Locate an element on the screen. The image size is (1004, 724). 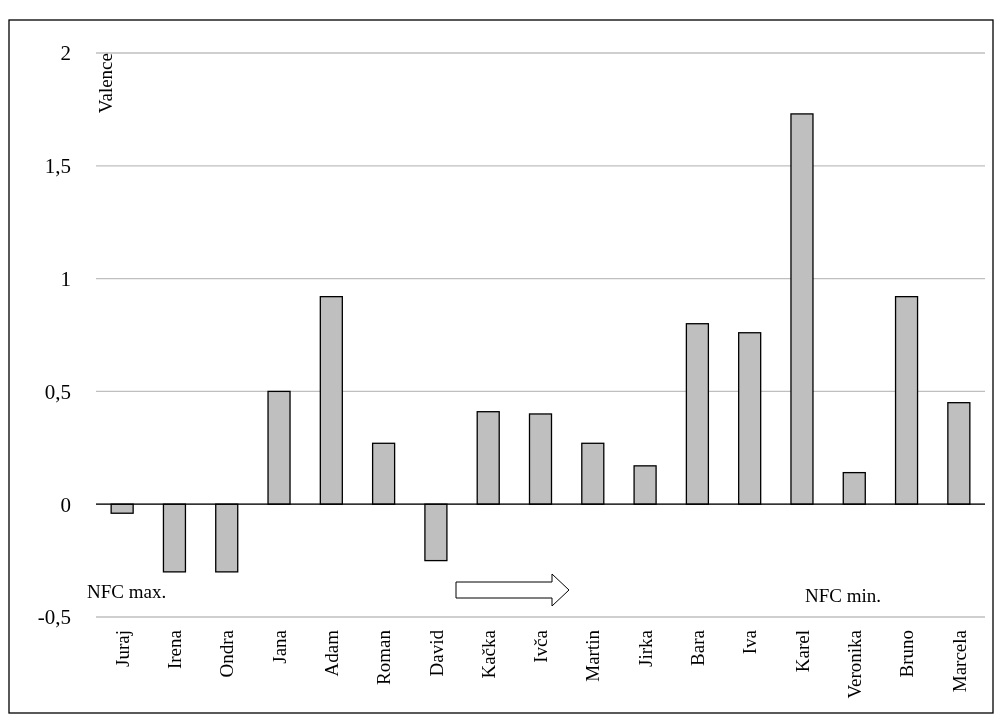
x-tick-label: Ivča is located at coordinates (541, 646).